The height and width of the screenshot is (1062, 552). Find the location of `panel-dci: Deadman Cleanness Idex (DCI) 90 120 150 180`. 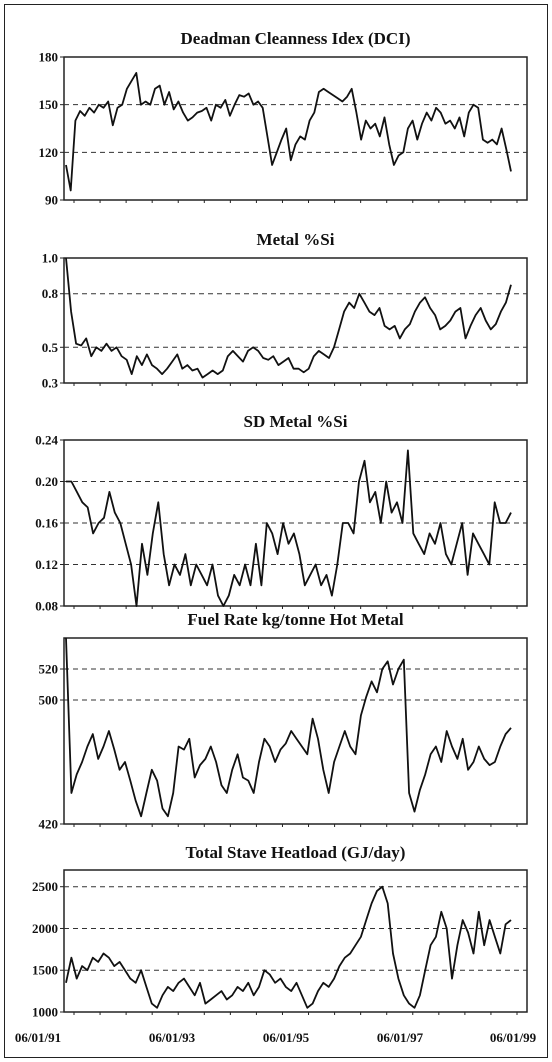

panel-dci: Deadman Cleanness Idex (DCI) 90 120 150 180 is located at coordinates (283, 118).